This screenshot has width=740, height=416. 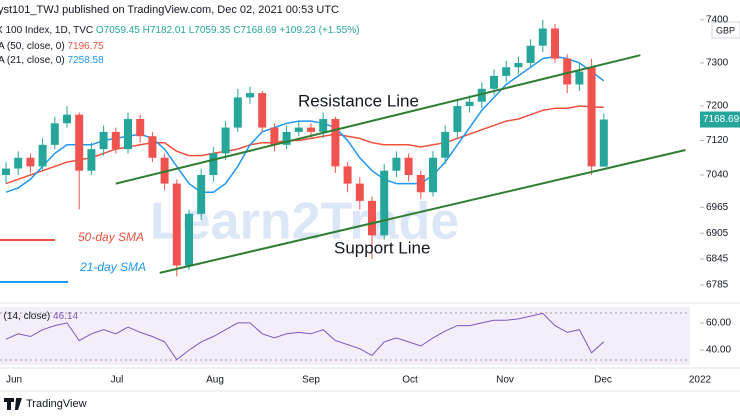 What do you see at coordinates (165, 30) in the screenshot?
I see `ohlc: H7182.01` at bounding box center [165, 30].